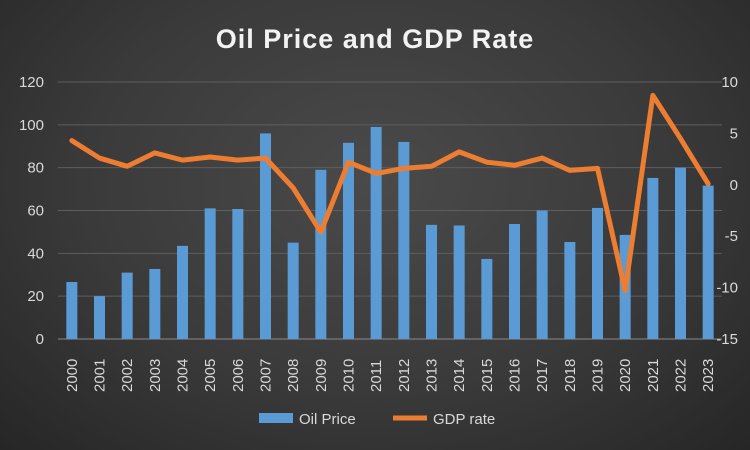  Describe the element at coordinates (100, 375) in the screenshot. I see `x-tick-label: 2001` at that location.